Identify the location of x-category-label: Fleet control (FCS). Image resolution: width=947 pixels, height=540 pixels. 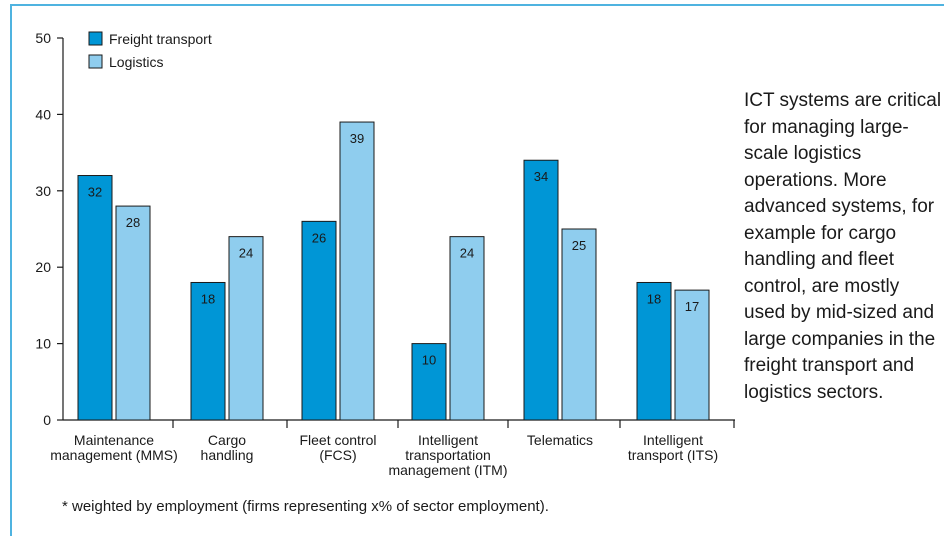
(337, 447).